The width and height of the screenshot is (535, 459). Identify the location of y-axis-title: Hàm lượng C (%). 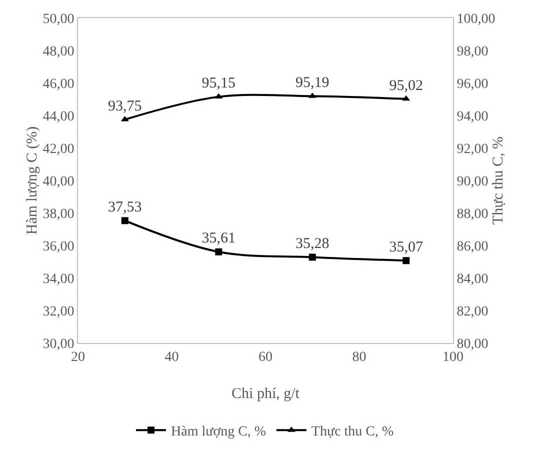
(32, 180).